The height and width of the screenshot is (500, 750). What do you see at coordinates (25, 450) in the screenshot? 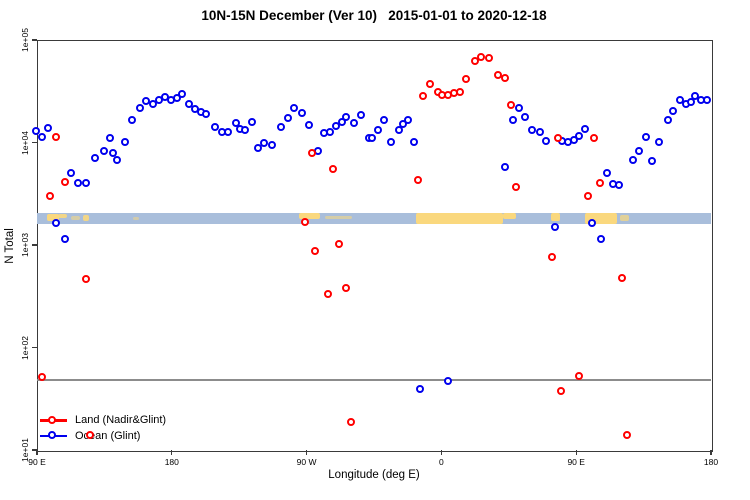
I see `y-axis-tick-label: 1e+01` at bounding box center [25, 450].